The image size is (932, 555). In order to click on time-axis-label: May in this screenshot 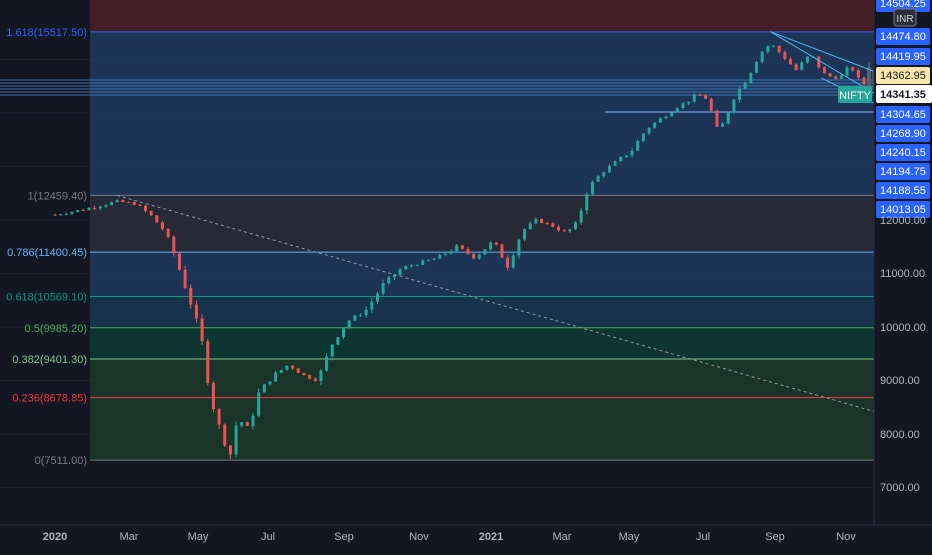, I will do `click(629, 537)`.